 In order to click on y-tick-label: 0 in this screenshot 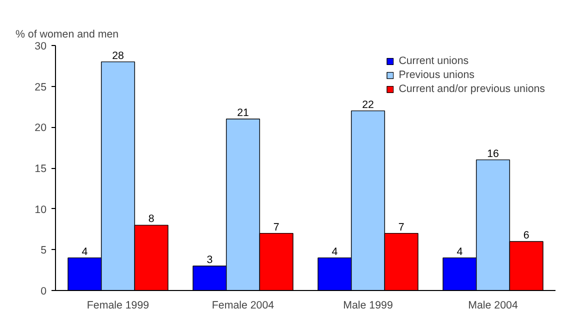, I will do `click(43, 292)`.